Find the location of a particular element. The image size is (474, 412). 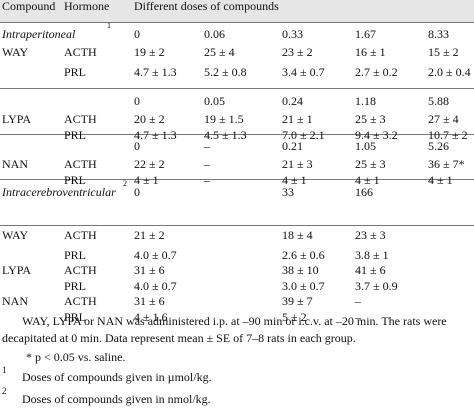

value-cell: 41 ± 6 is located at coordinates (370, 270).